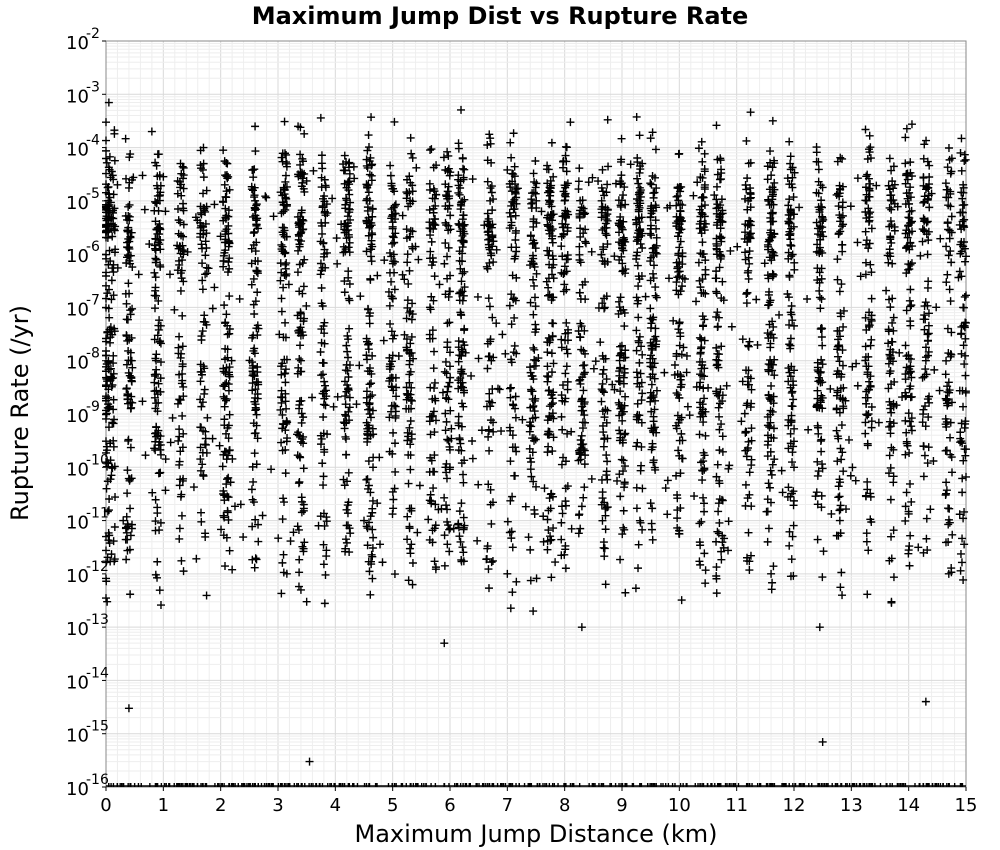 Image resolution: width=1000 pixels, height=850 pixels. What do you see at coordinates (335, 805) in the screenshot?
I see `x-tick-label: 4` at bounding box center [335, 805].